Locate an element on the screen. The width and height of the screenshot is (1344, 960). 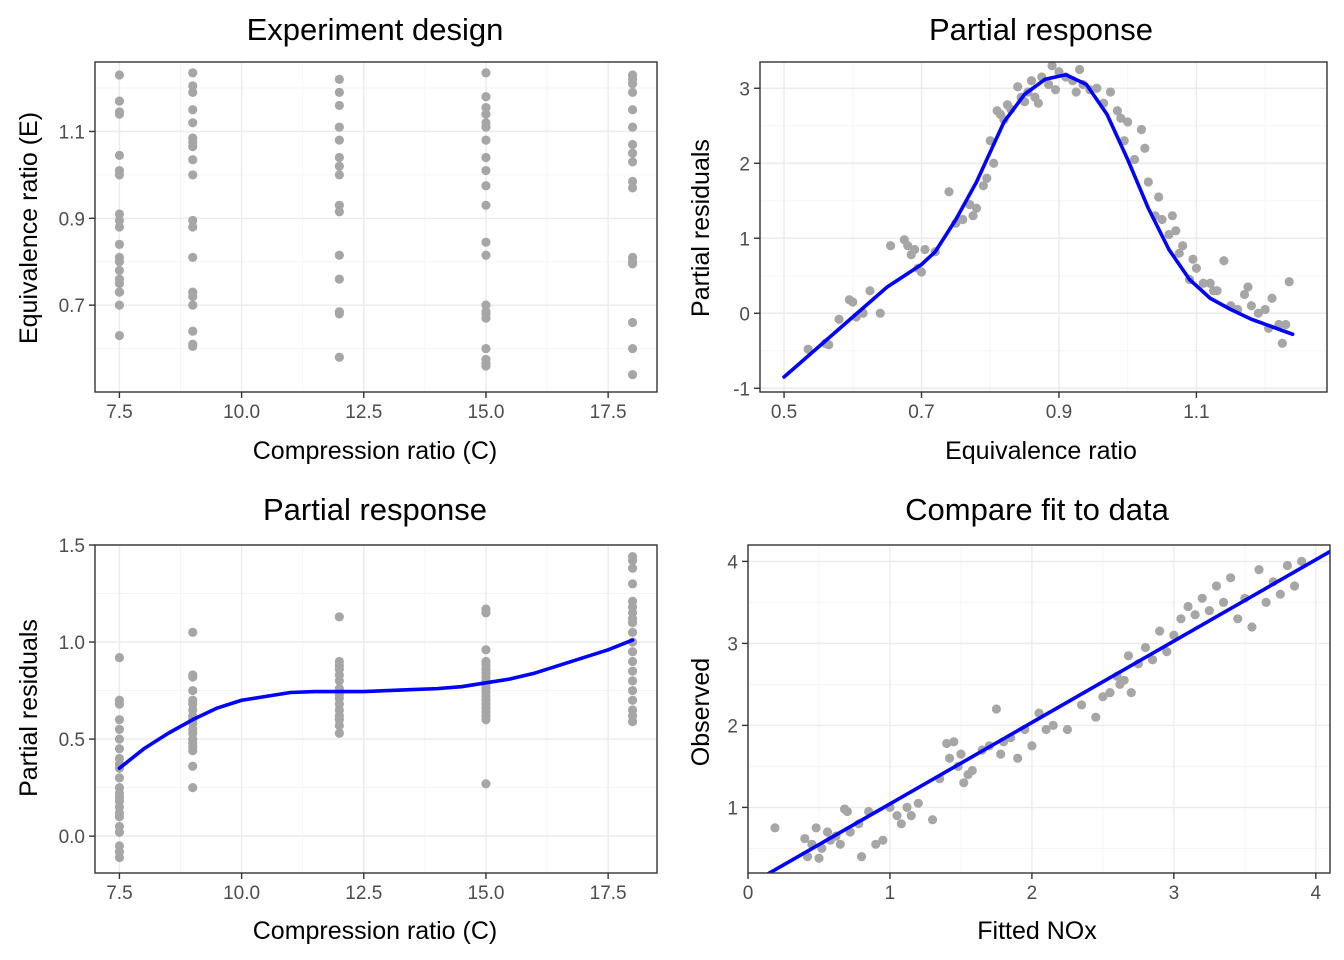
x-ticks: 7.5 10.0 12.5 15.0 17.5 is located at coordinates (366, 888).